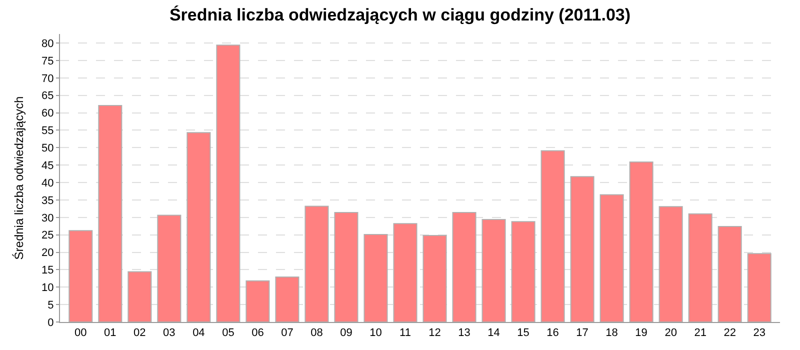  I want to click on y-tick-label: 50, so click(48, 148).